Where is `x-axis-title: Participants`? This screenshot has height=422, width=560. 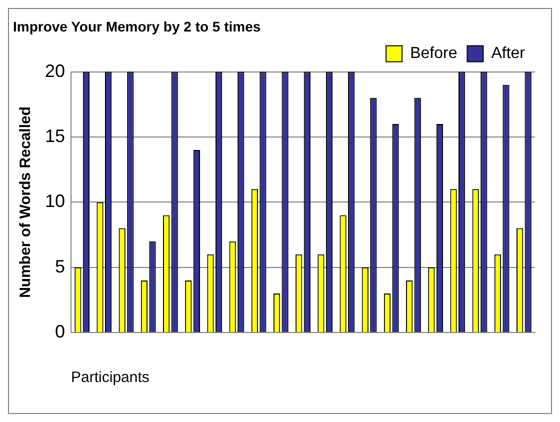
x-axis-title: Participants is located at coordinates (110, 377).